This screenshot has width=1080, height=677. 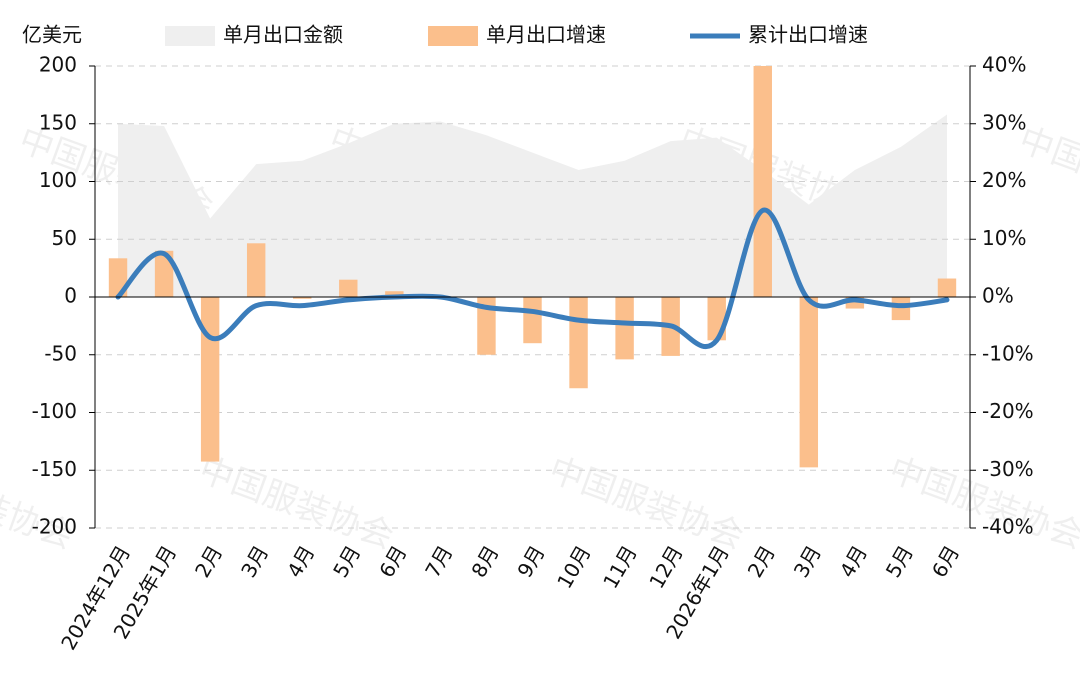 I want to click on legend-label: 单月出口金额, so click(x=283, y=35).